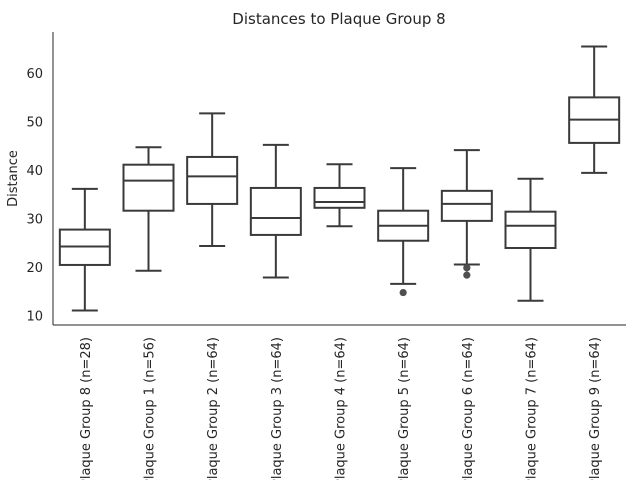  What do you see at coordinates (338, 19) in the screenshot?
I see `chart-title: Distances to Plaque Group 8` at bounding box center [338, 19].